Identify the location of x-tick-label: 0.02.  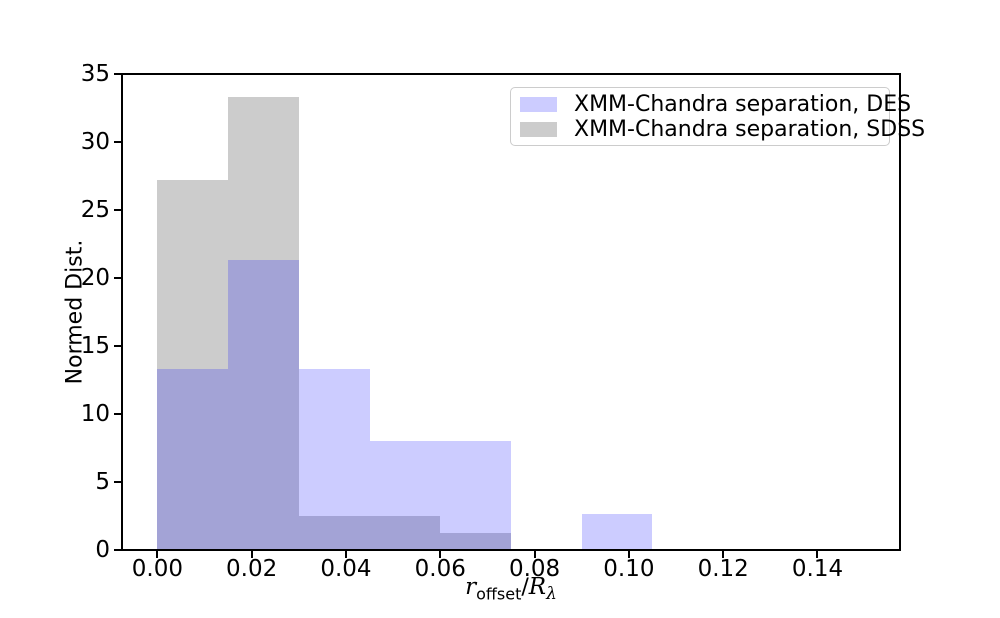
(252, 569).